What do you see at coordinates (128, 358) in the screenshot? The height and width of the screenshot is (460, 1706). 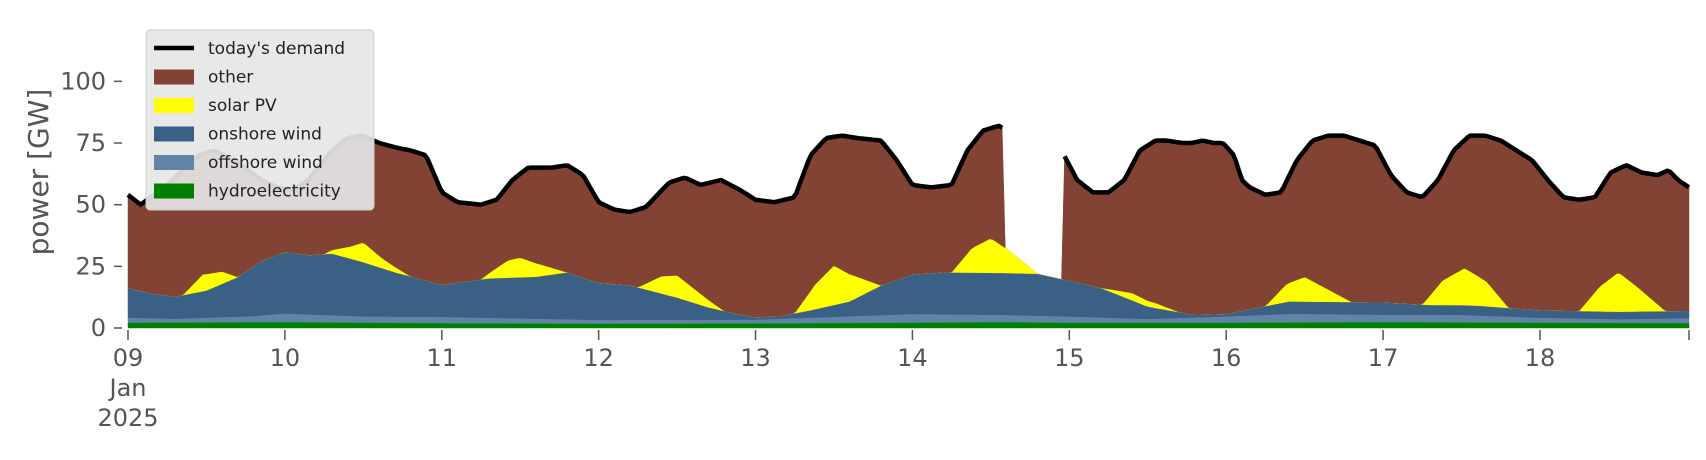 I see `x-tick-label: 09` at bounding box center [128, 358].